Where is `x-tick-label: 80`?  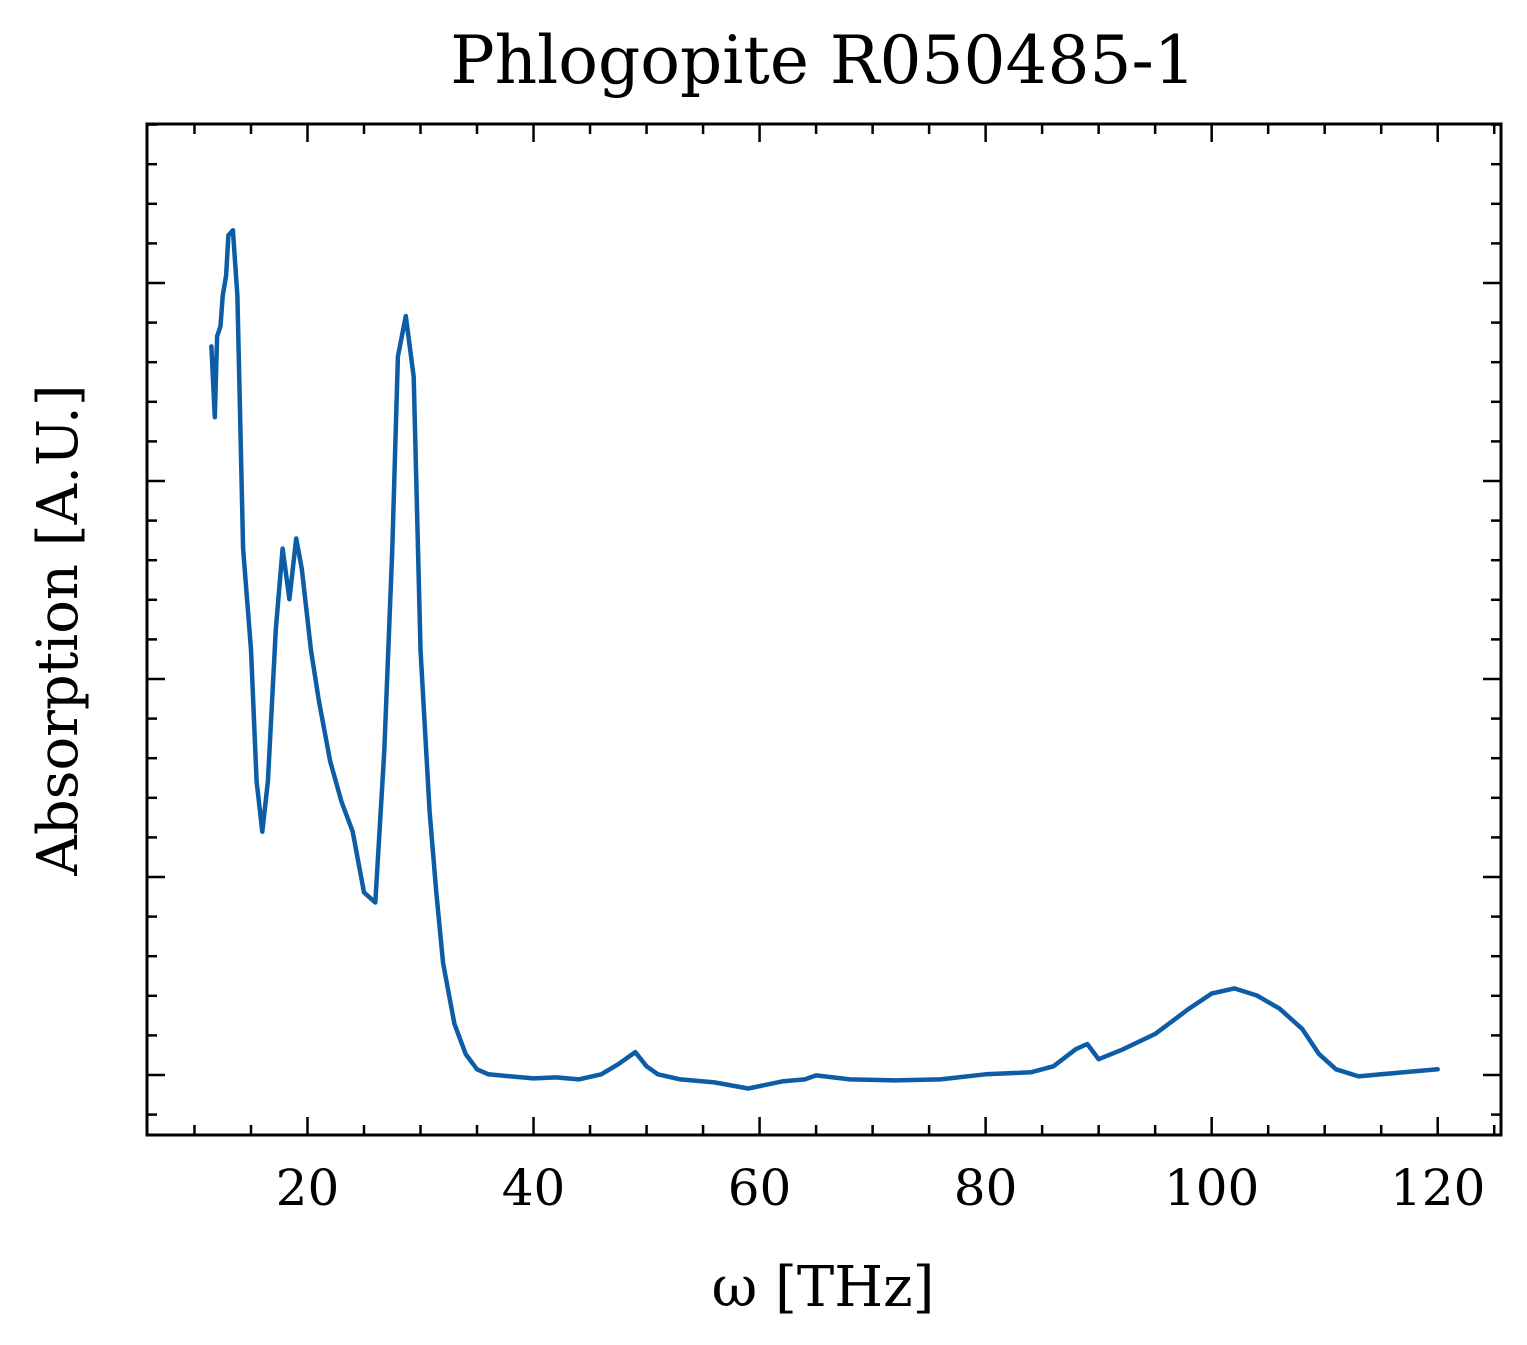
x-tick-label: 80 is located at coordinates (986, 1188).